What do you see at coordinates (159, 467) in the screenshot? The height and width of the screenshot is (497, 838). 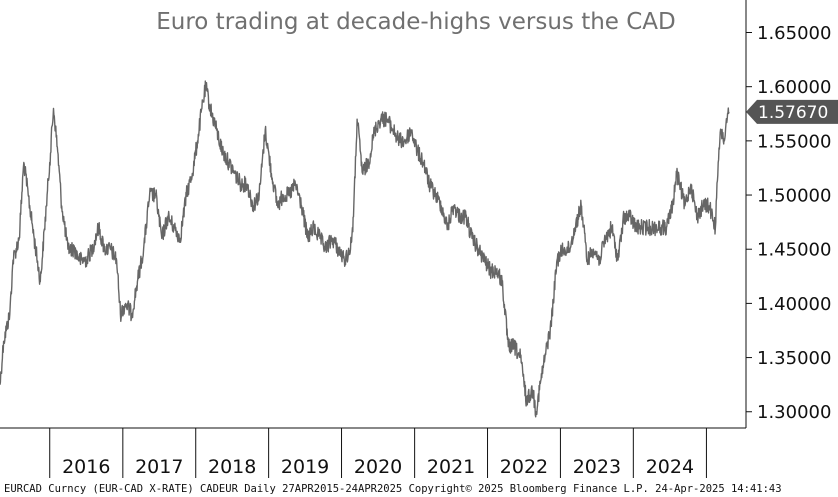 I see `x-tick-label: 2017` at bounding box center [159, 467].